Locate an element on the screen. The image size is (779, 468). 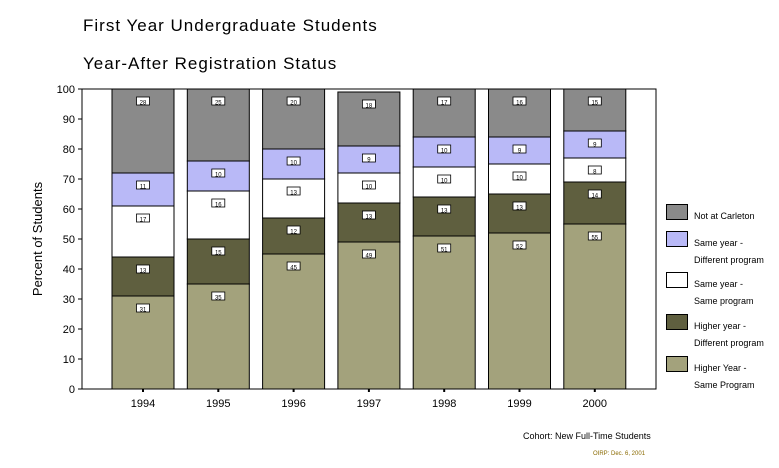
data-label: 20 is located at coordinates (293, 104).